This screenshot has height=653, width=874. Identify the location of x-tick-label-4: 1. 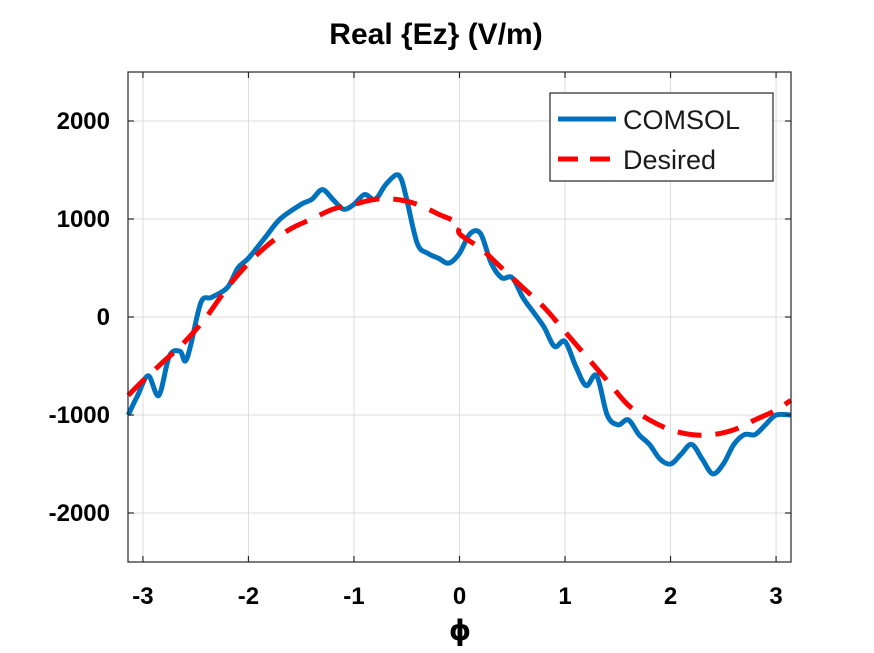
(564, 596).